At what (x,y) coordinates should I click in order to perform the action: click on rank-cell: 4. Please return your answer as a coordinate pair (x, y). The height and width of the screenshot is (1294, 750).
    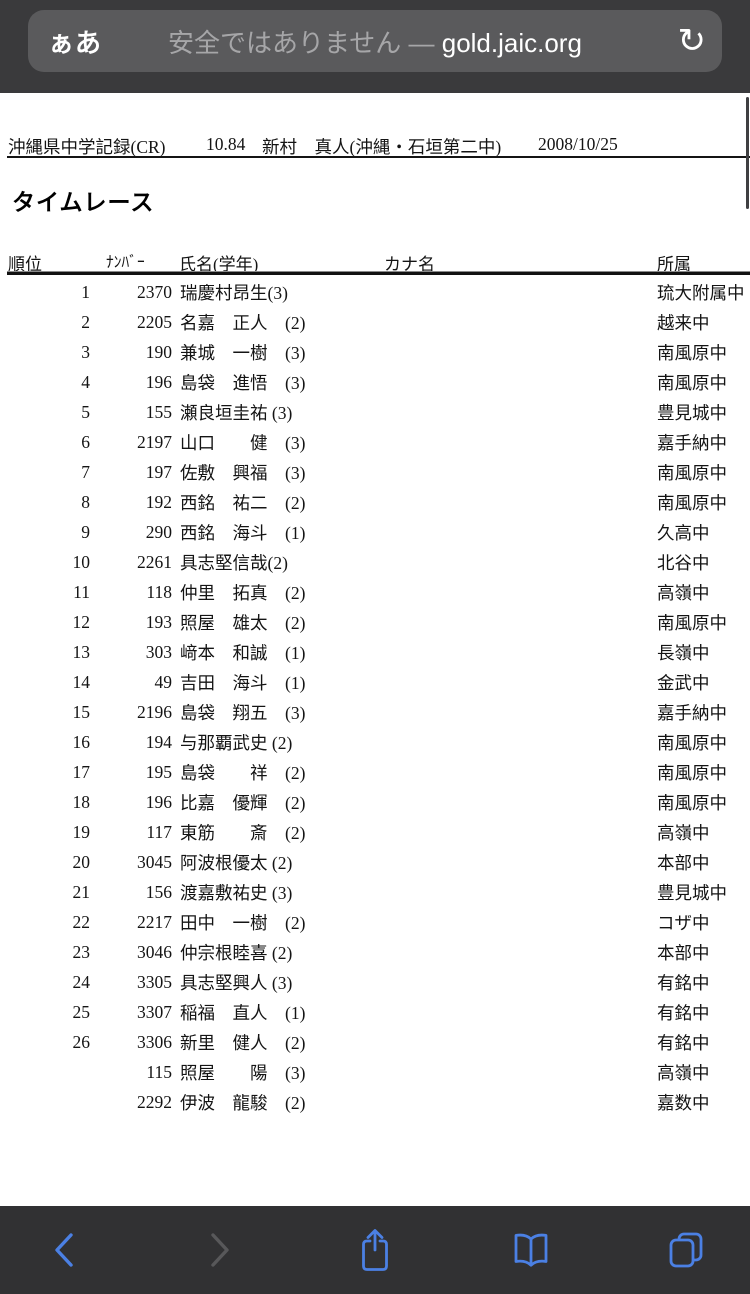
    Looking at the image, I should click on (85, 381).